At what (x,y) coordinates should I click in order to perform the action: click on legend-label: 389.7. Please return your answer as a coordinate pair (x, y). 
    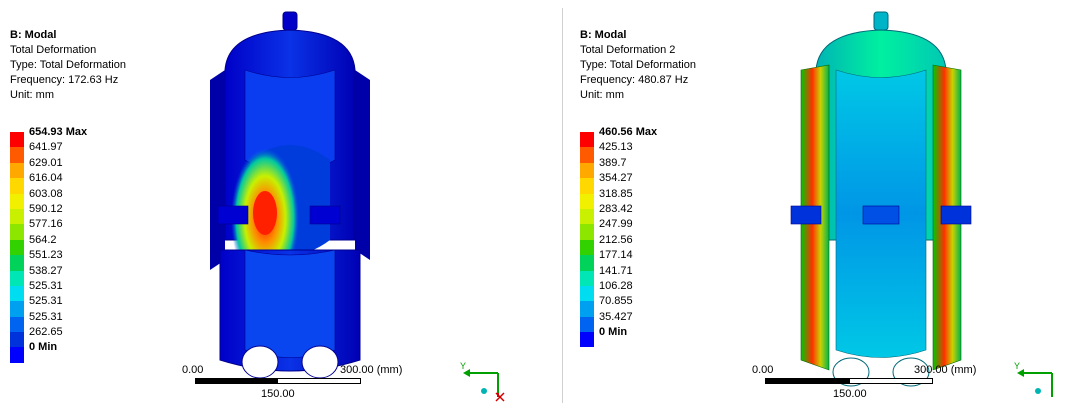
    Looking at the image, I should click on (613, 162).